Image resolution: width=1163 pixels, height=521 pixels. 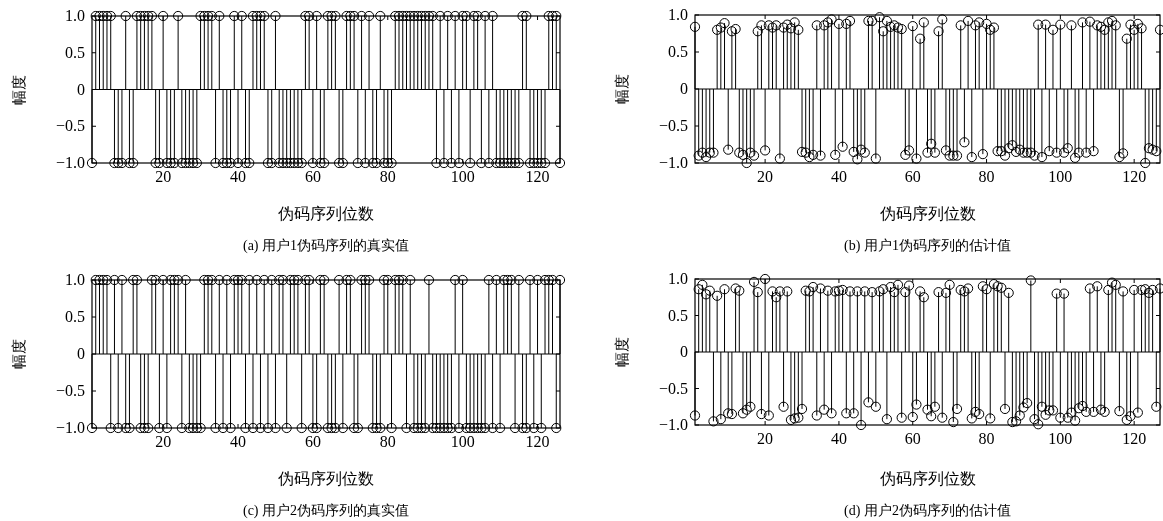 What do you see at coordinates (927, 246) in the screenshot?
I see `text: (b) 用户1伪码序列的估计值` at bounding box center [927, 246].